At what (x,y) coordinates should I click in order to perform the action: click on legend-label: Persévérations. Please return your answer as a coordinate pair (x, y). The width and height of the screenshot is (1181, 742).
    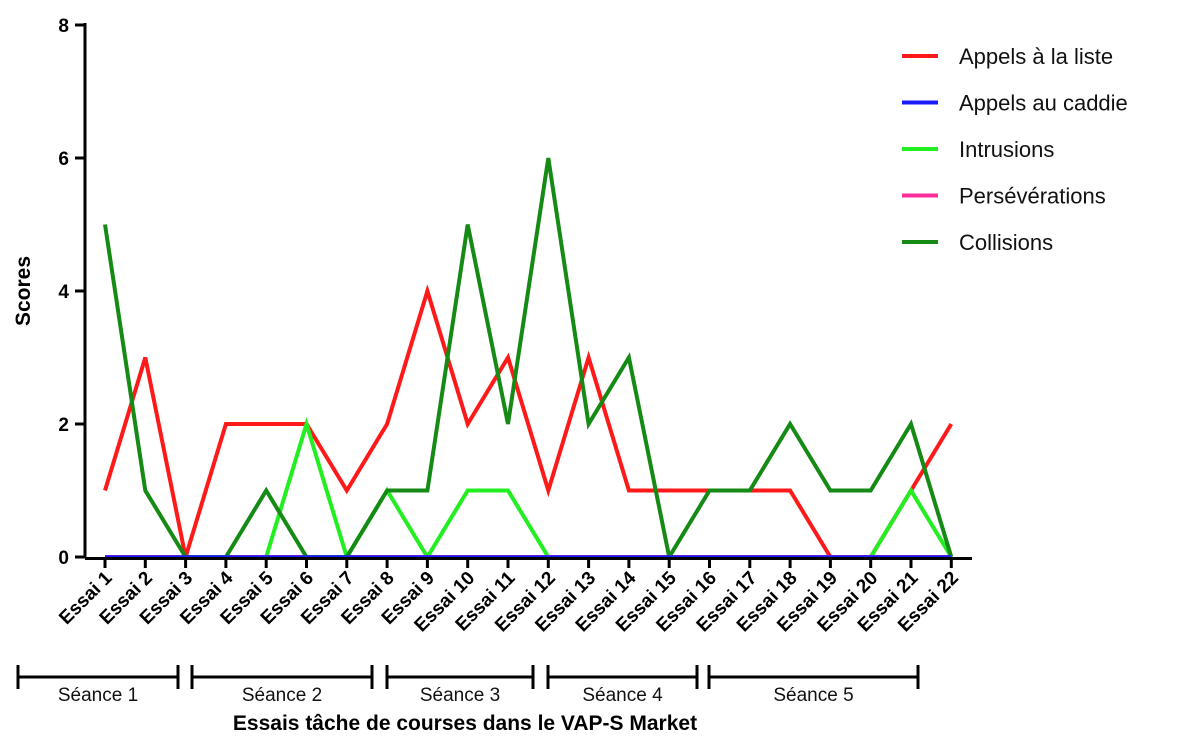
    Looking at the image, I should click on (1032, 196).